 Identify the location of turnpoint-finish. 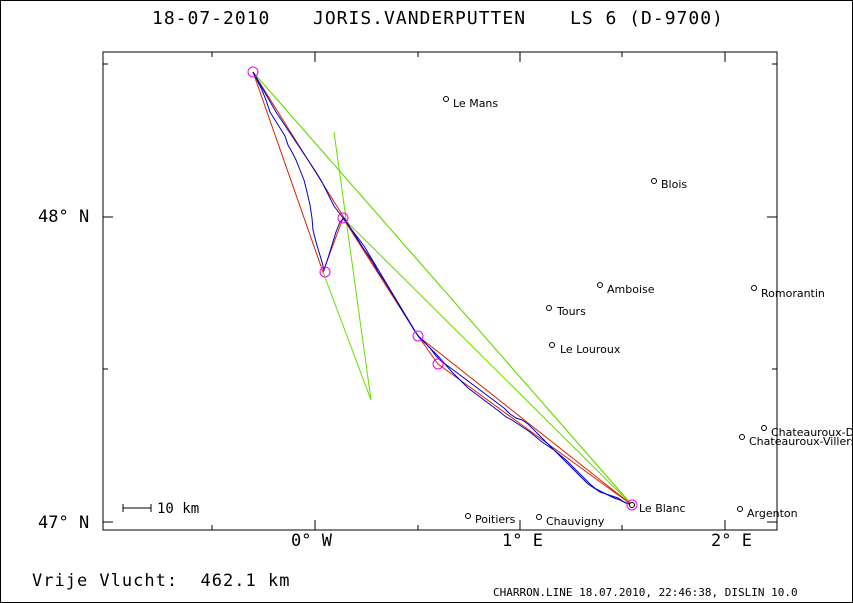
(632, 505).